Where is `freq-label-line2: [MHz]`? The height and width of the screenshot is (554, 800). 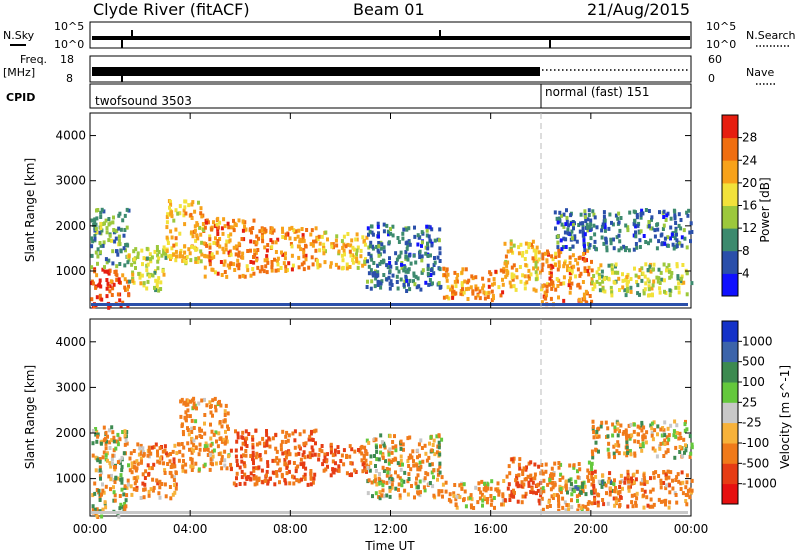
freq-label-line2: [MHz] is located at coordinates (19, 72).